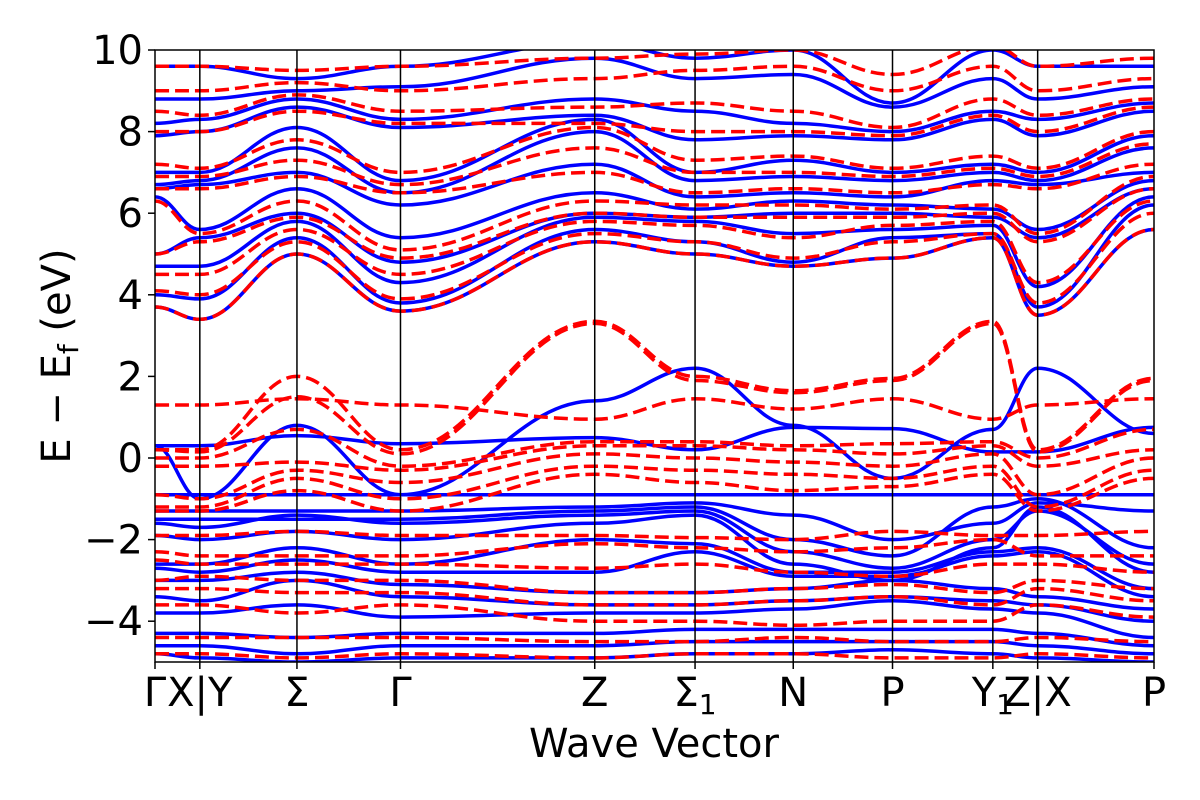 This screenshot has width=1200, height=800. I want to click on y-axis-title: E − Ef (eV), so click(59, 355).